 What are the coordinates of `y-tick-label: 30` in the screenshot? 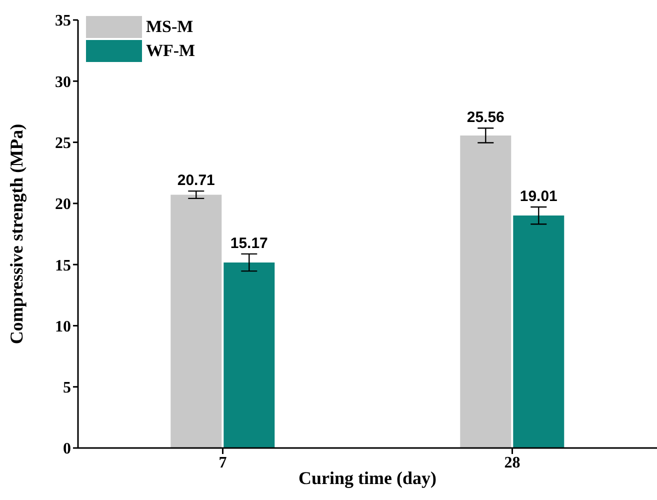 It's located at (63, 82).